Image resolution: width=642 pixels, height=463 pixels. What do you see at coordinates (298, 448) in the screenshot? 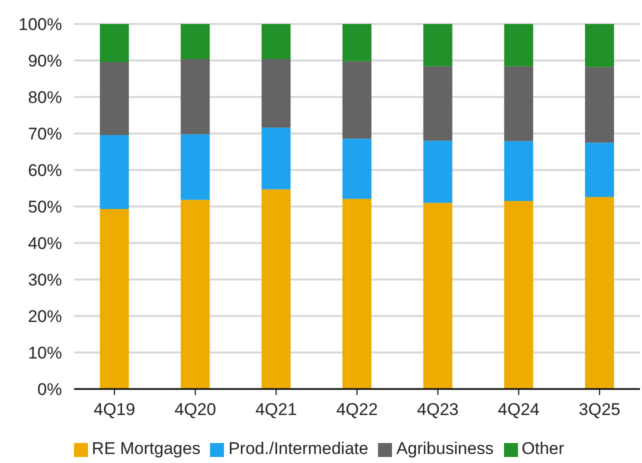
I see `legend-label: Prod./Intermediate` at bounding box center [298, 448].